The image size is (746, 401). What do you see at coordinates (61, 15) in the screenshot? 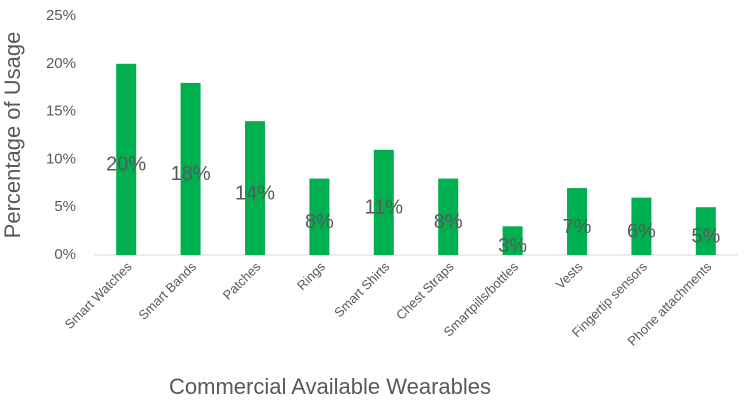
I see `y-tick-label: 25%` at bounding box center [61, 15].